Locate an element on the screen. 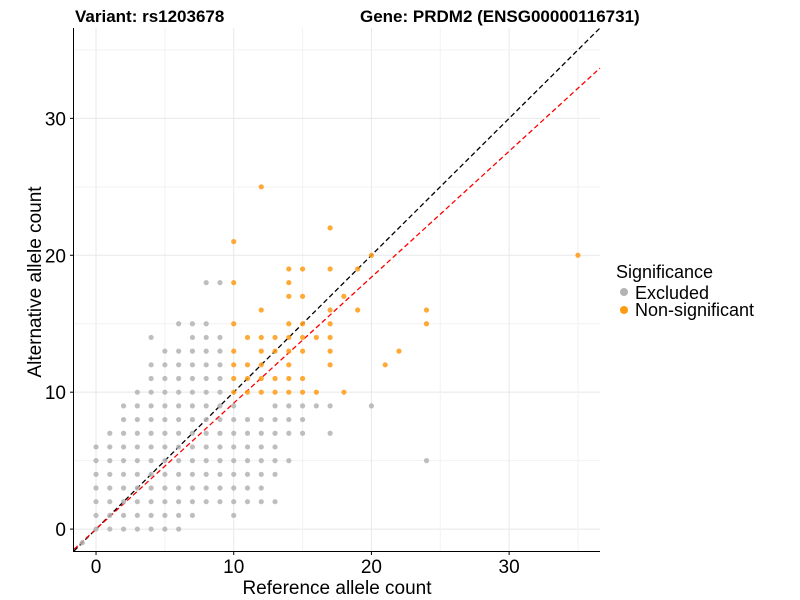 The width and height of the screenshot is (800, 600). legend: Significance Excluded Non-significant is located at coordinates (685, 291).